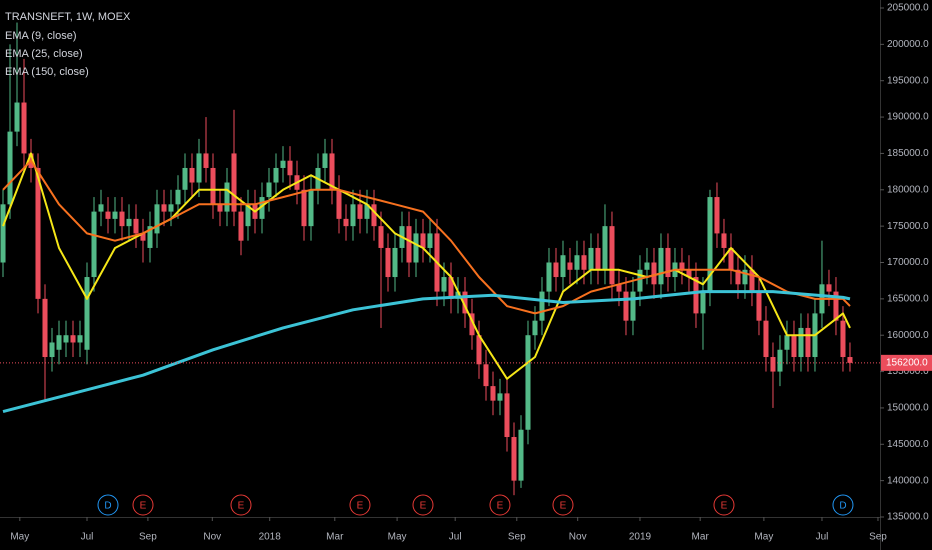 The image size is (932, 550). What do you see at coordinates (640, 537) in the screenshot?
I see `x-tick-label: 2019` at bounding box center [640, 537].